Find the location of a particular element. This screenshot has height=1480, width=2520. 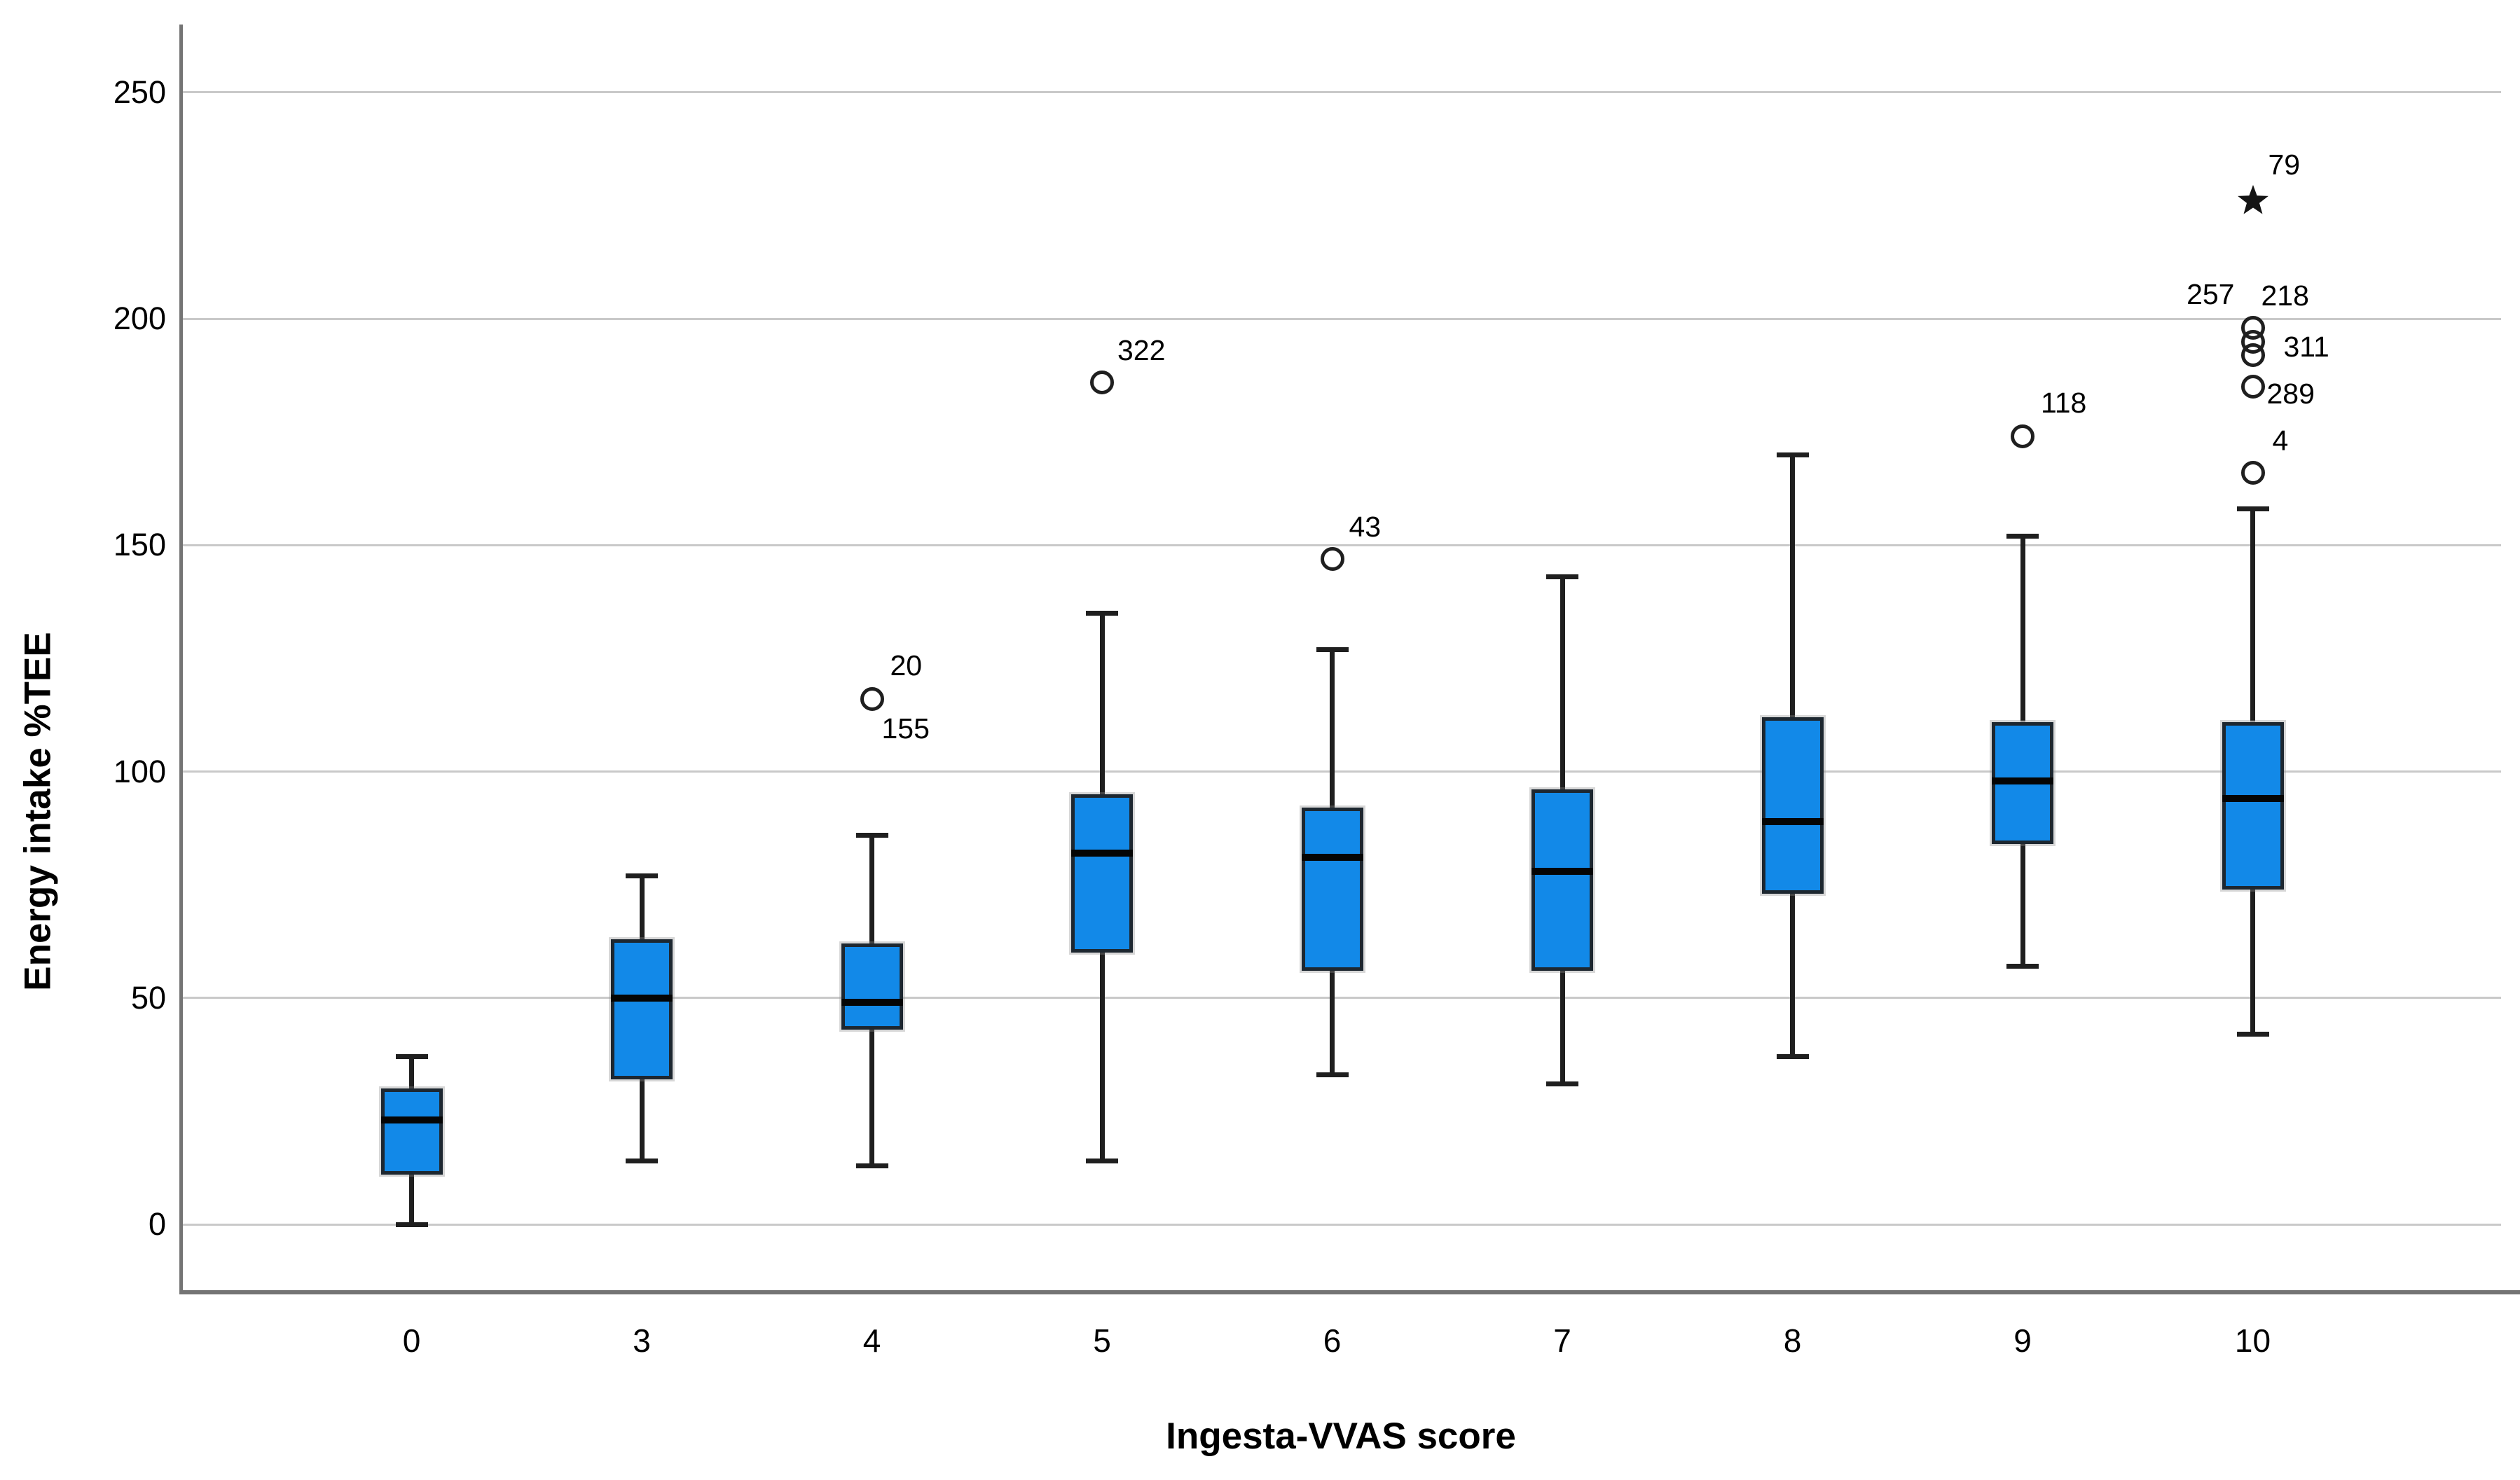

outlier-case-label: 4 is located at coordinates (2281, 441).